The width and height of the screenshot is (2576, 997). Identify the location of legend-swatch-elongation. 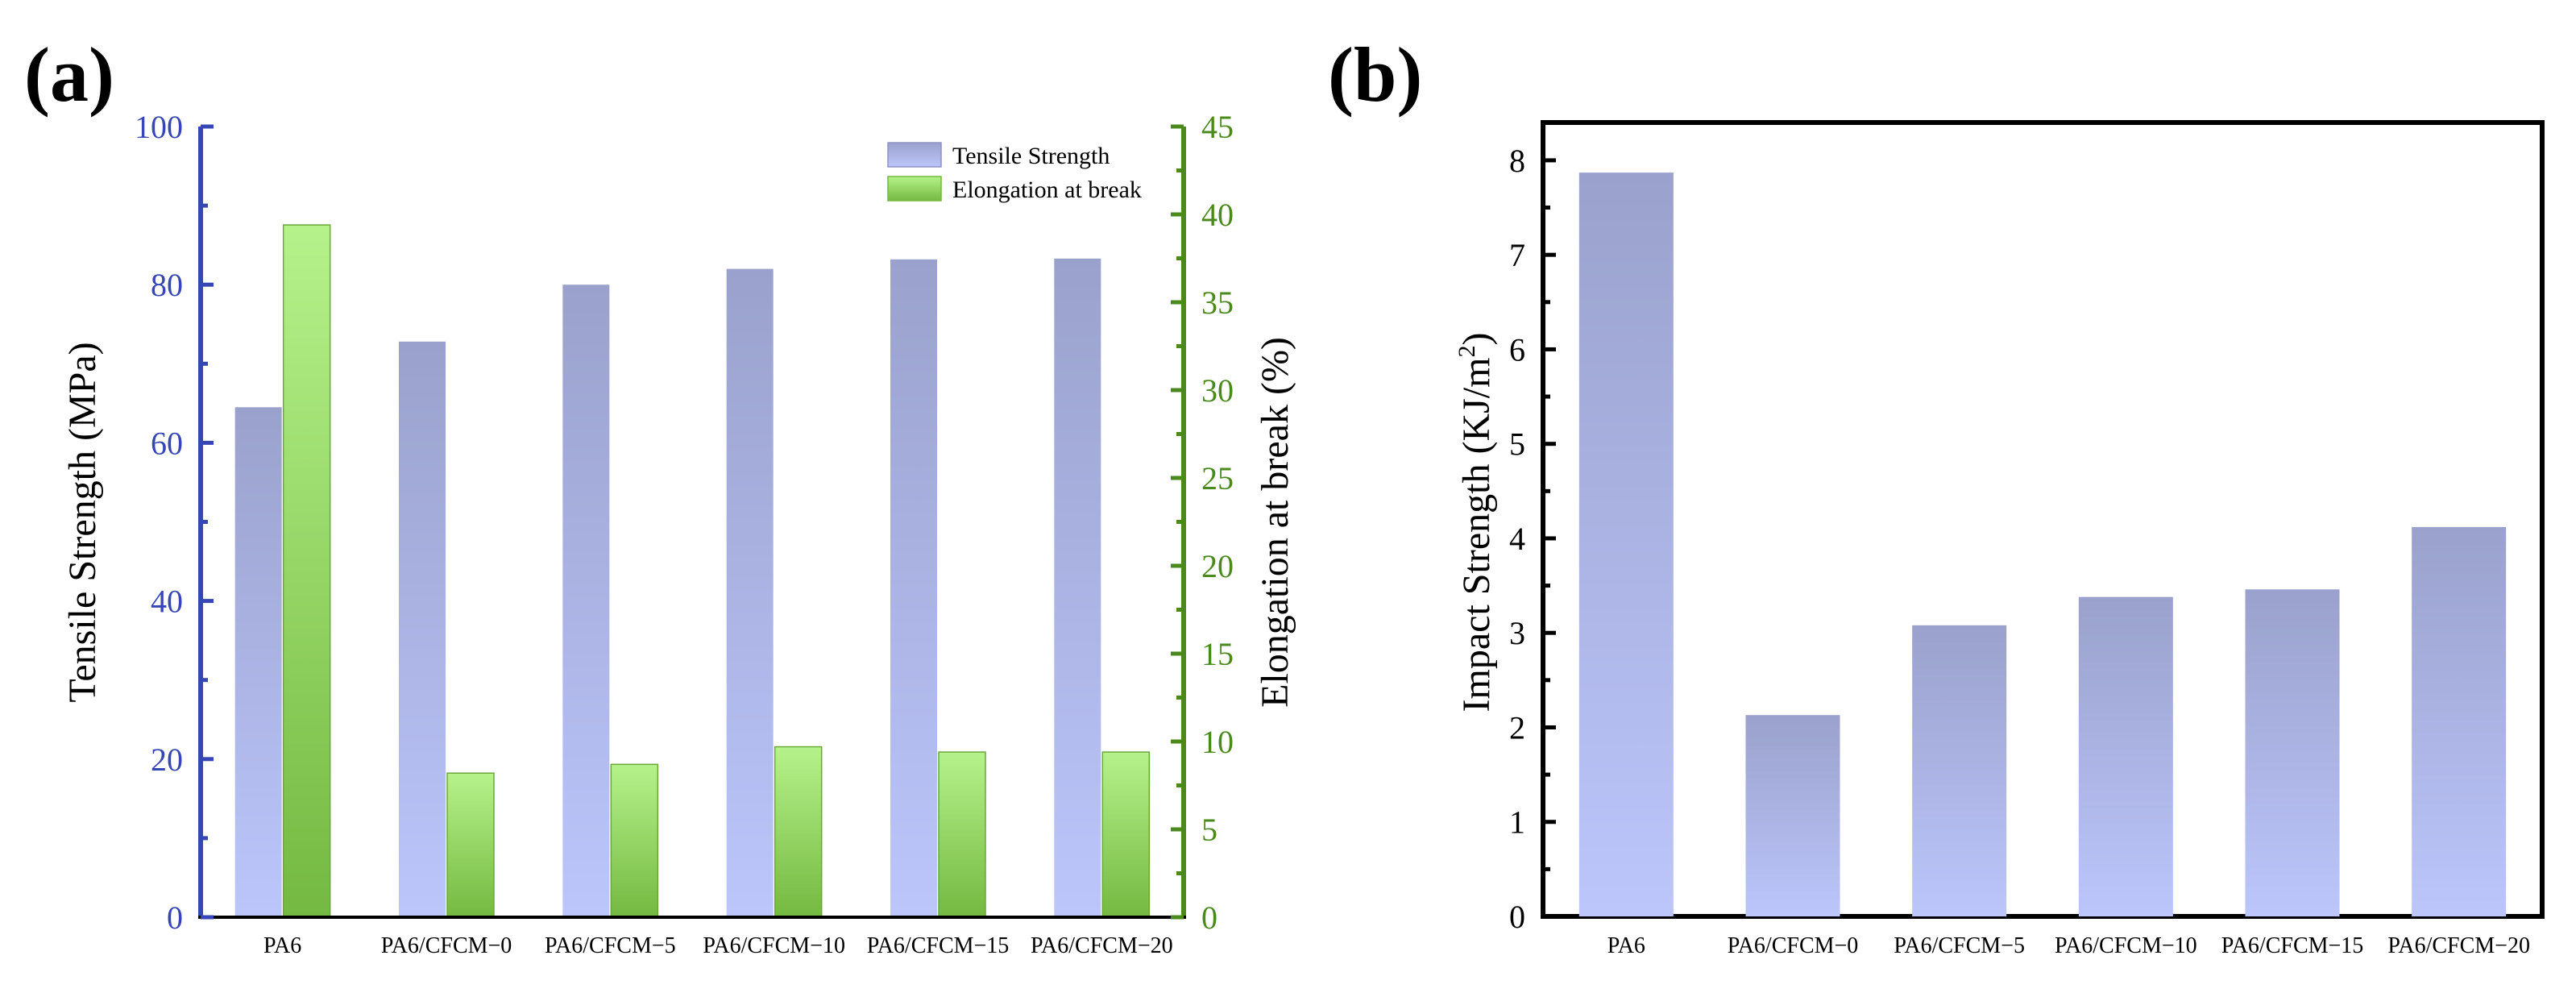
(915, 189).